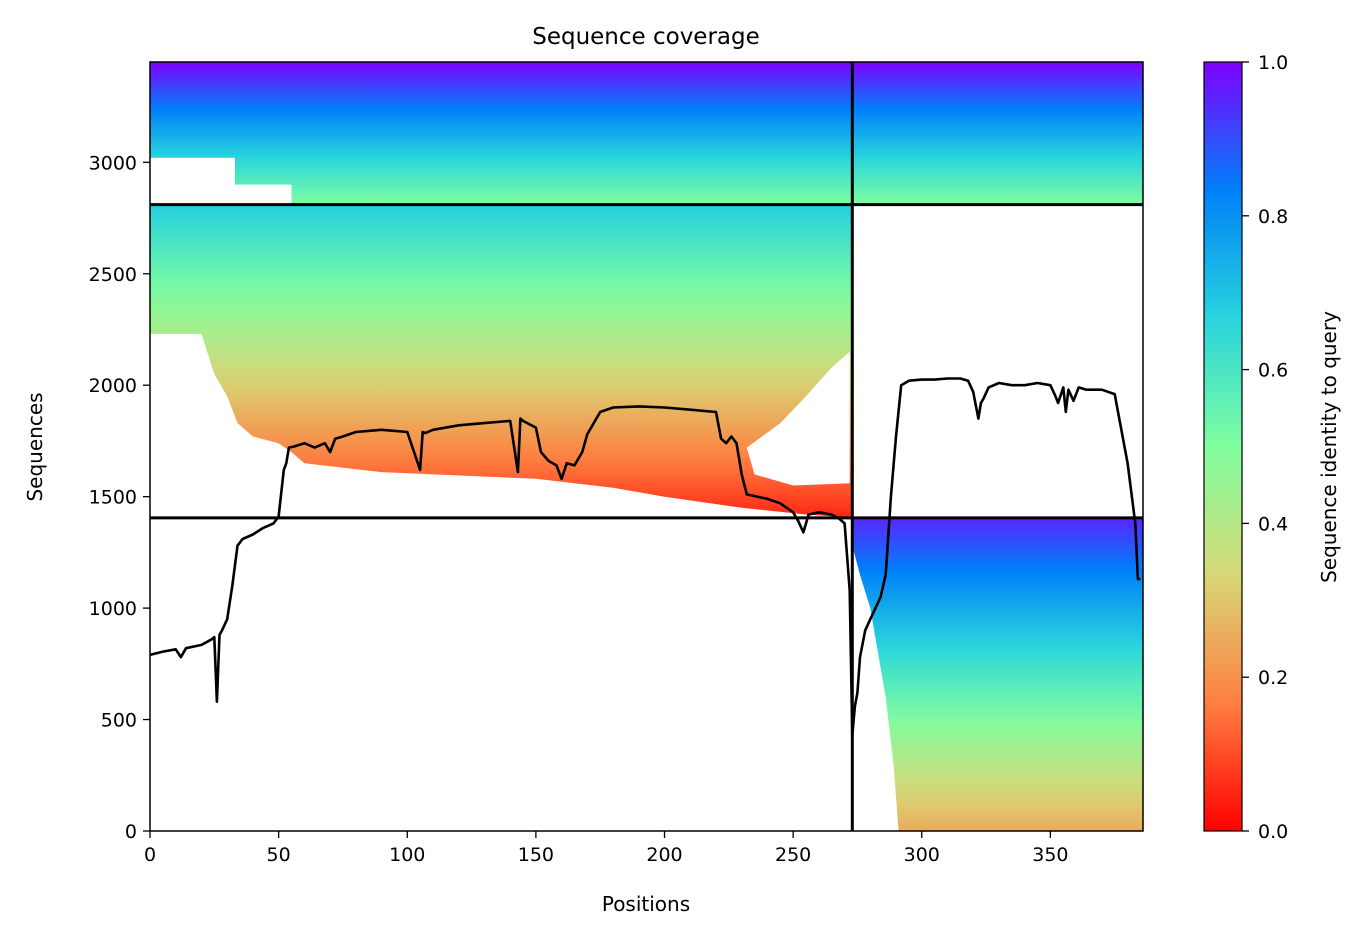 Image resolution: width=1364 pixels, height=939 pixels. What do you see at coordinates (35, 446) in the screenshot?
I see `y-axis-label: Sequences` at bounding box center [35, 446].